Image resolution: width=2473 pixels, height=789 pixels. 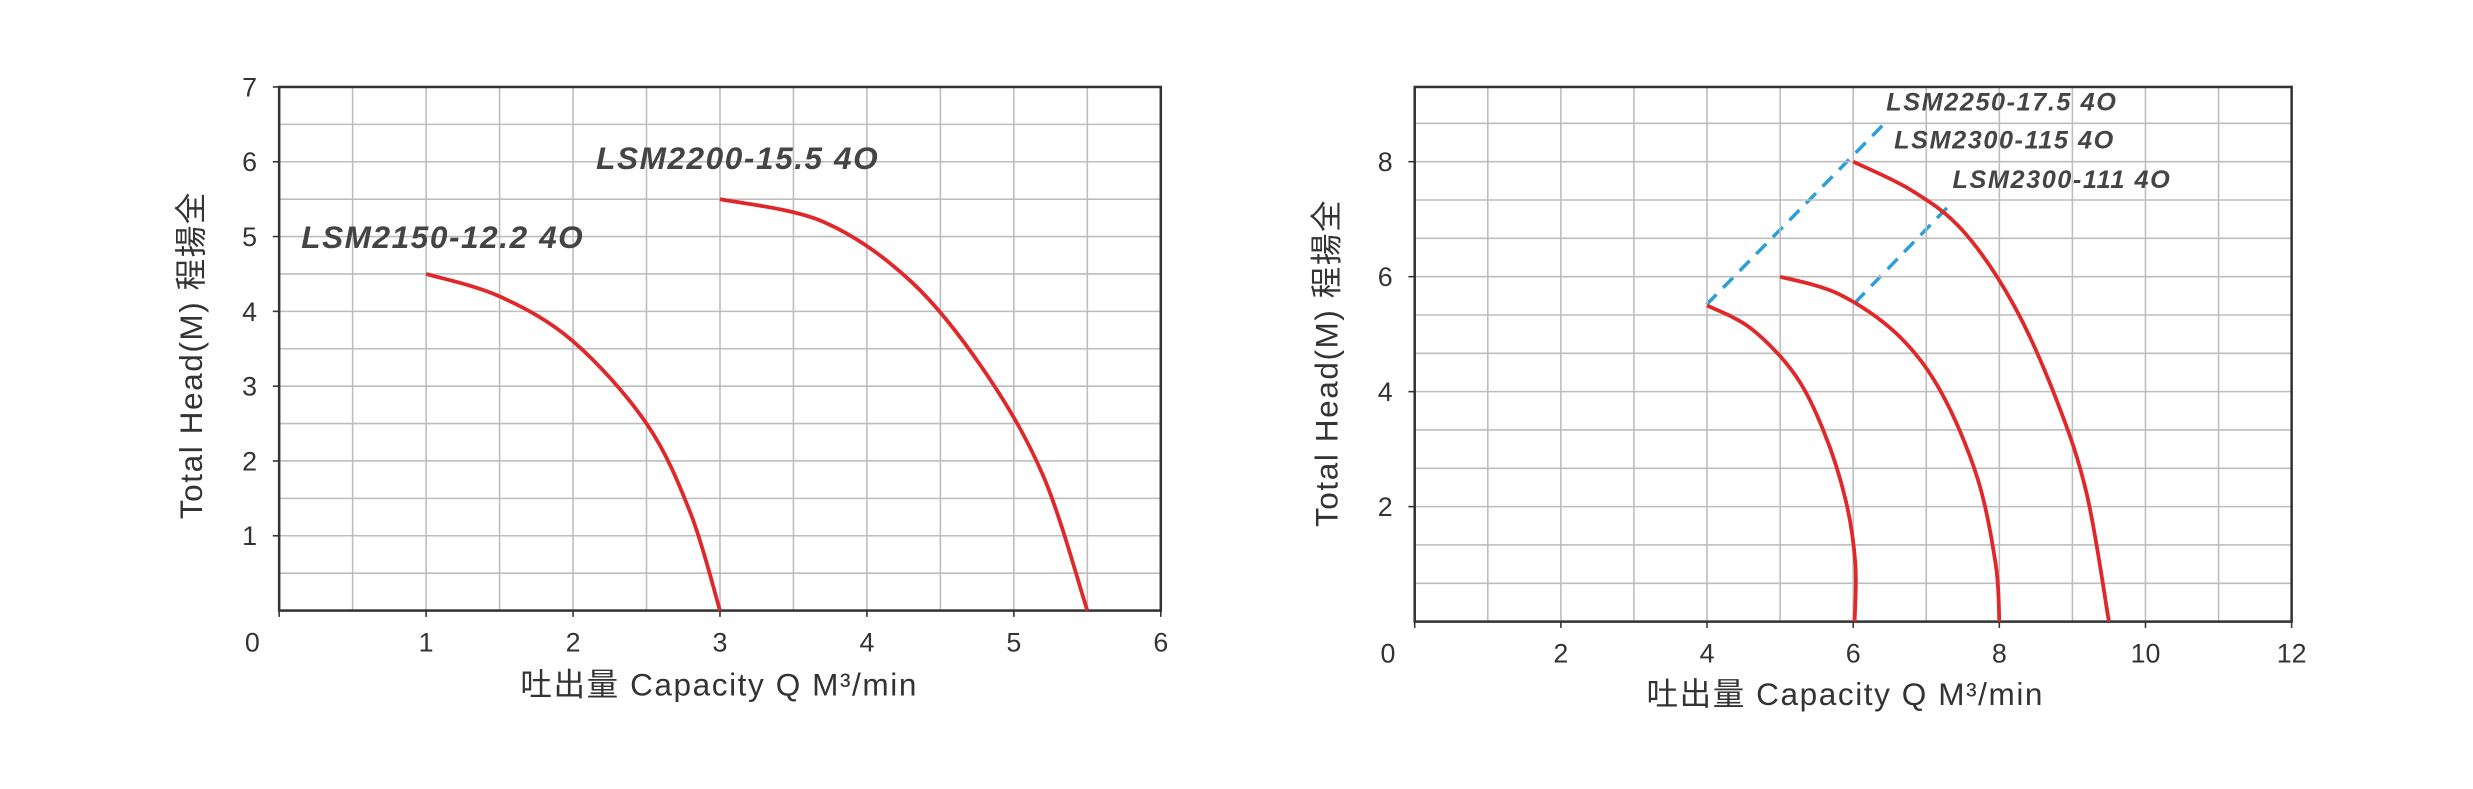 I want to click on series-label: LSM2300-111 4O, so click(x=2062, y=180).